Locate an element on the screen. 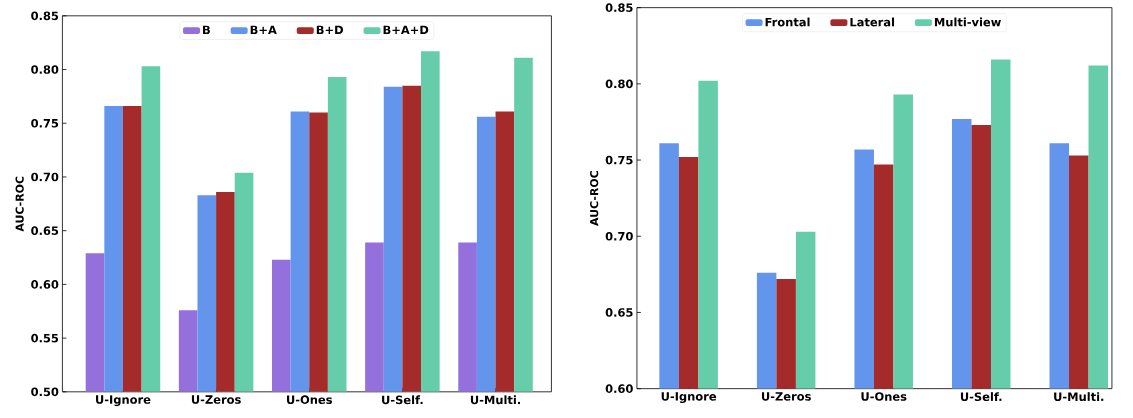 Image resolution: width=1133 pixels, height=418 pixels. legend-label: Frontal is located at coordinates (787, 22).